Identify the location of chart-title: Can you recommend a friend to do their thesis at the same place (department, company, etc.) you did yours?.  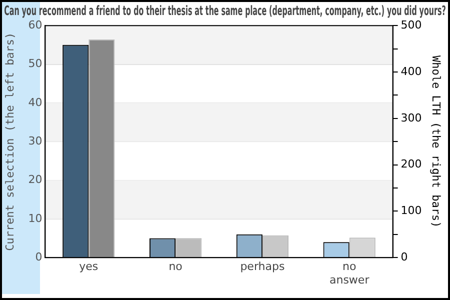
(225, 11).